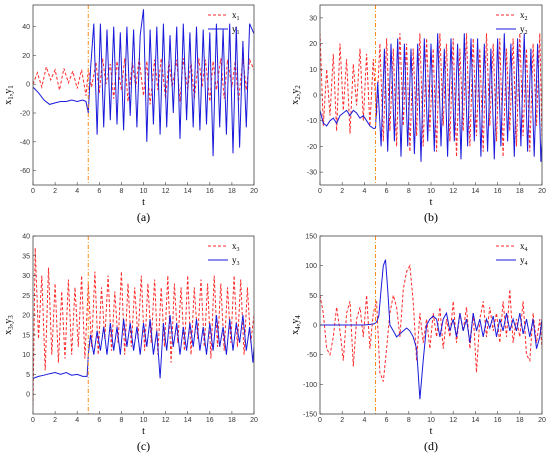 This screenshot has height=456, width=550. I want to click on y-axis-label: x4,y4, so click(296, 325).